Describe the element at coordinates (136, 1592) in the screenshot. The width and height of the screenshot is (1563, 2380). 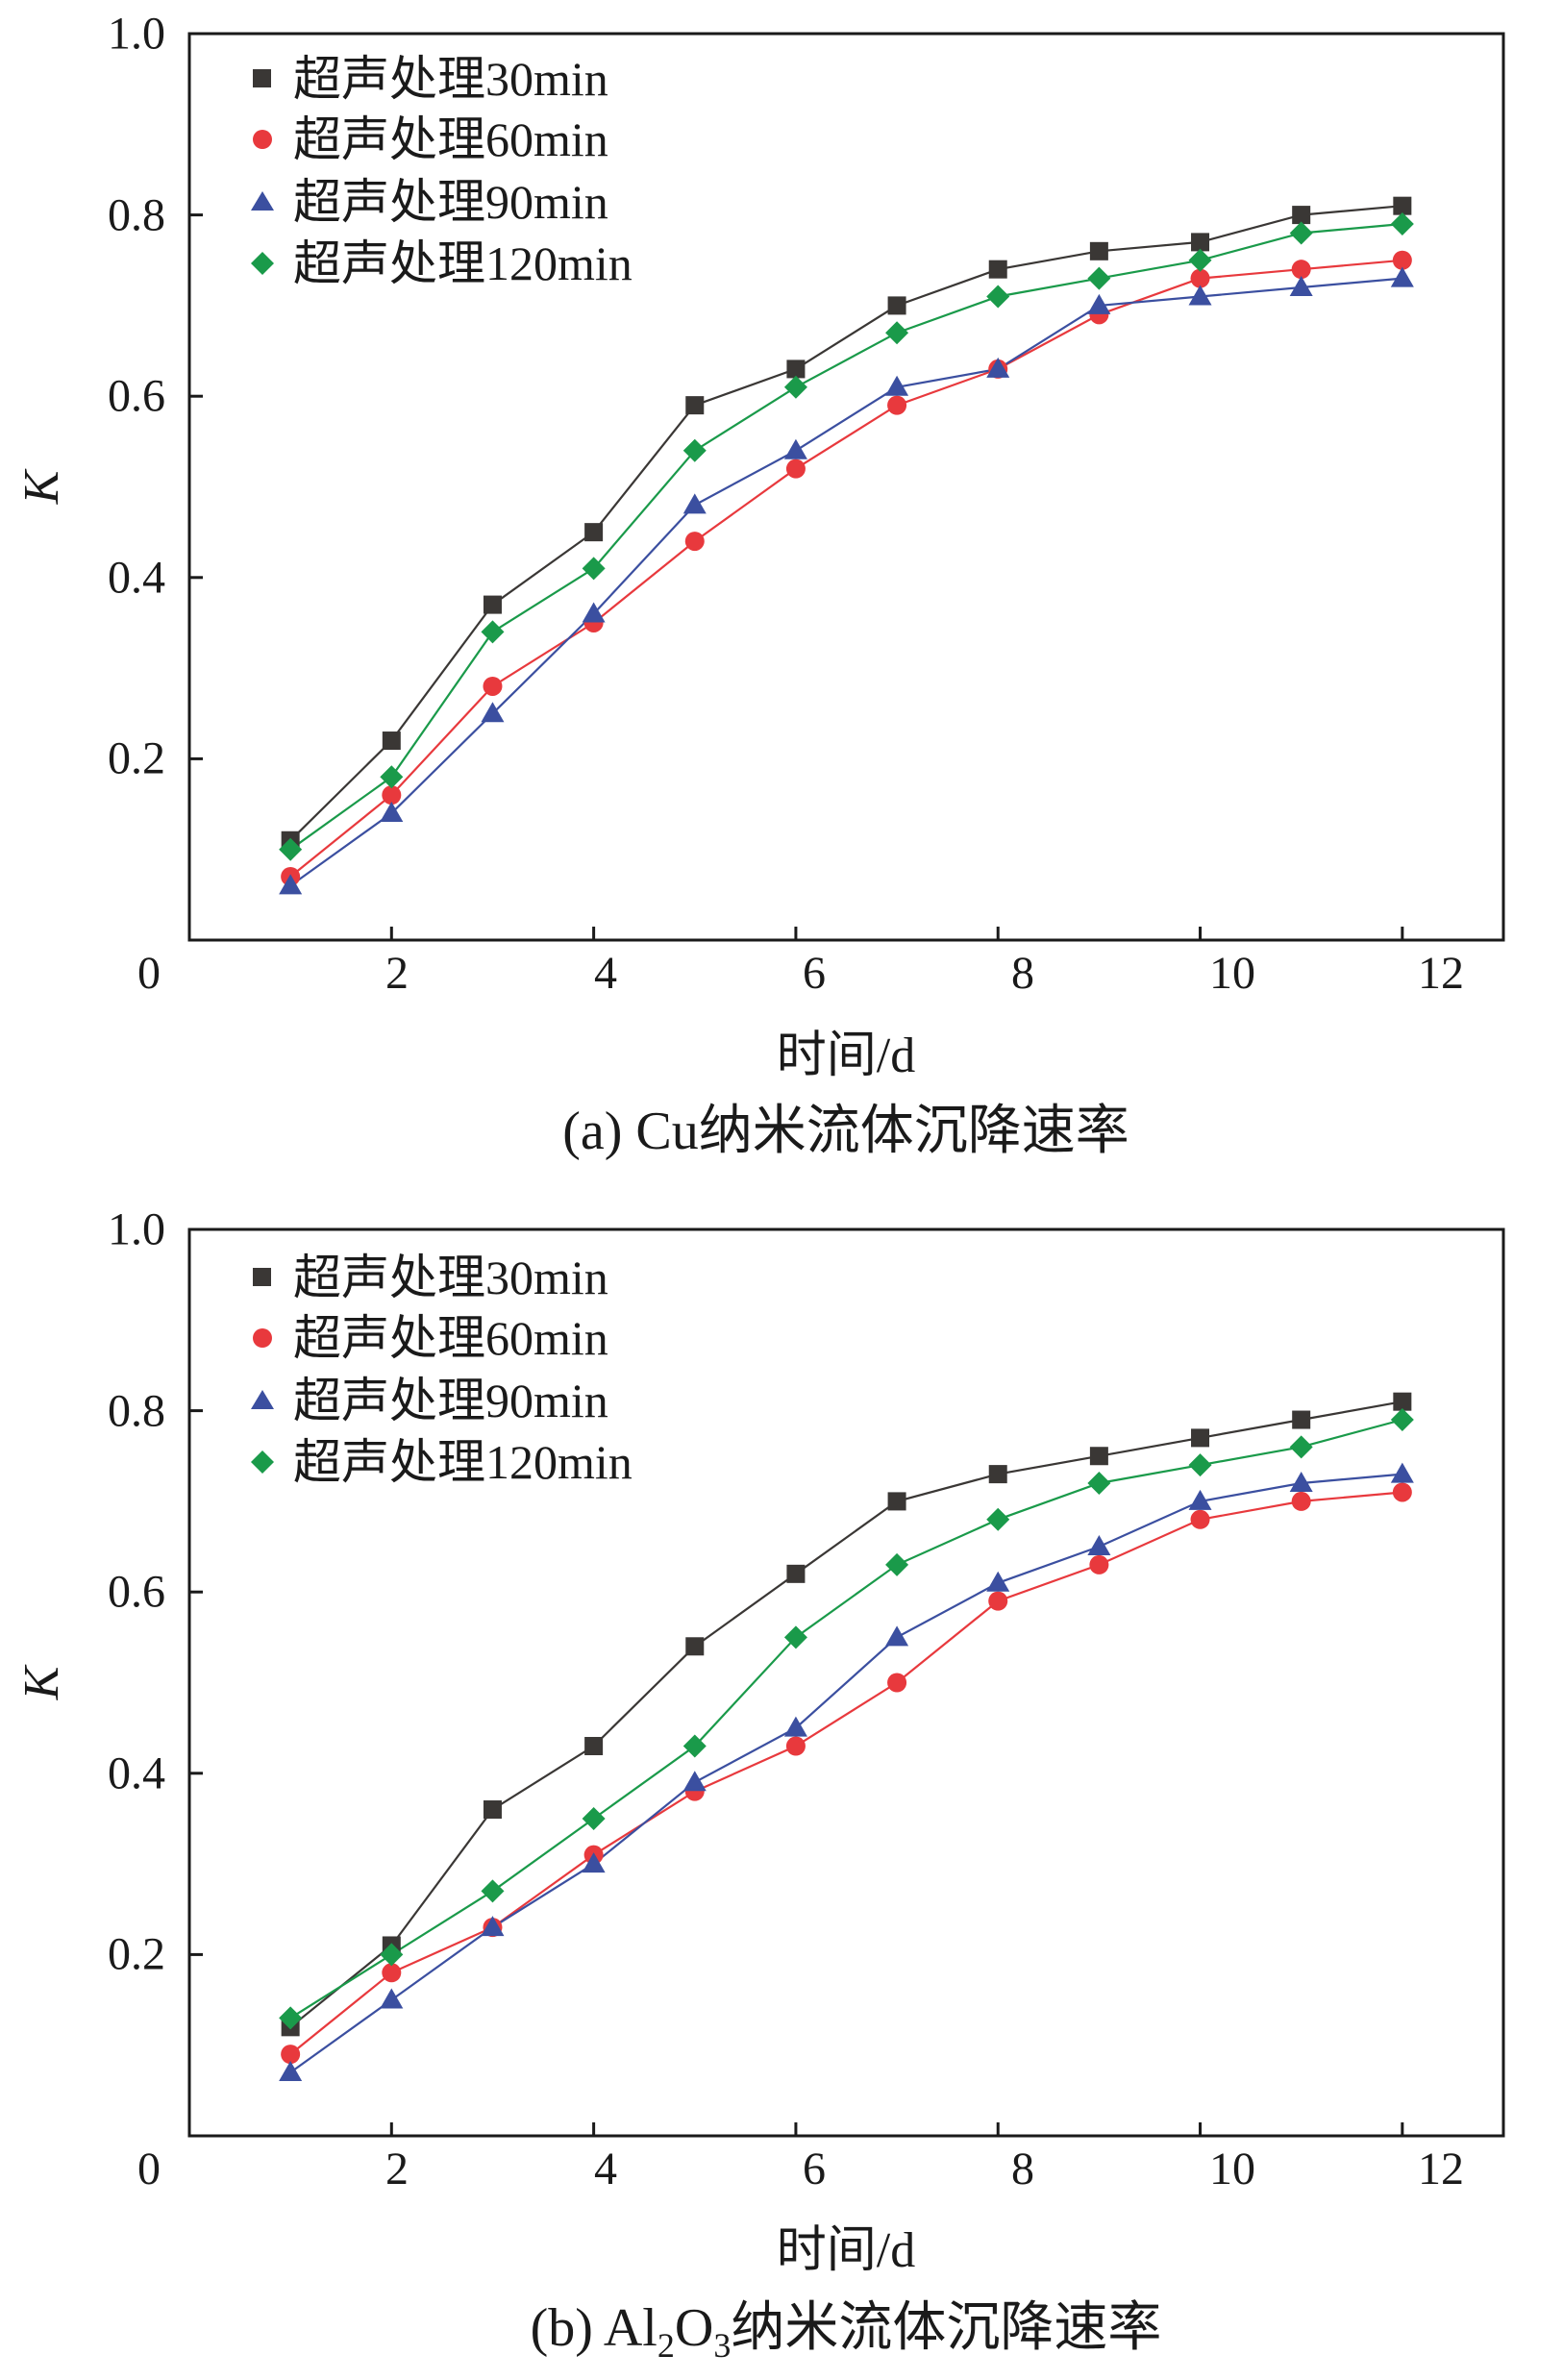
I see `y-tick-label-b-3: 0.6` at that location.